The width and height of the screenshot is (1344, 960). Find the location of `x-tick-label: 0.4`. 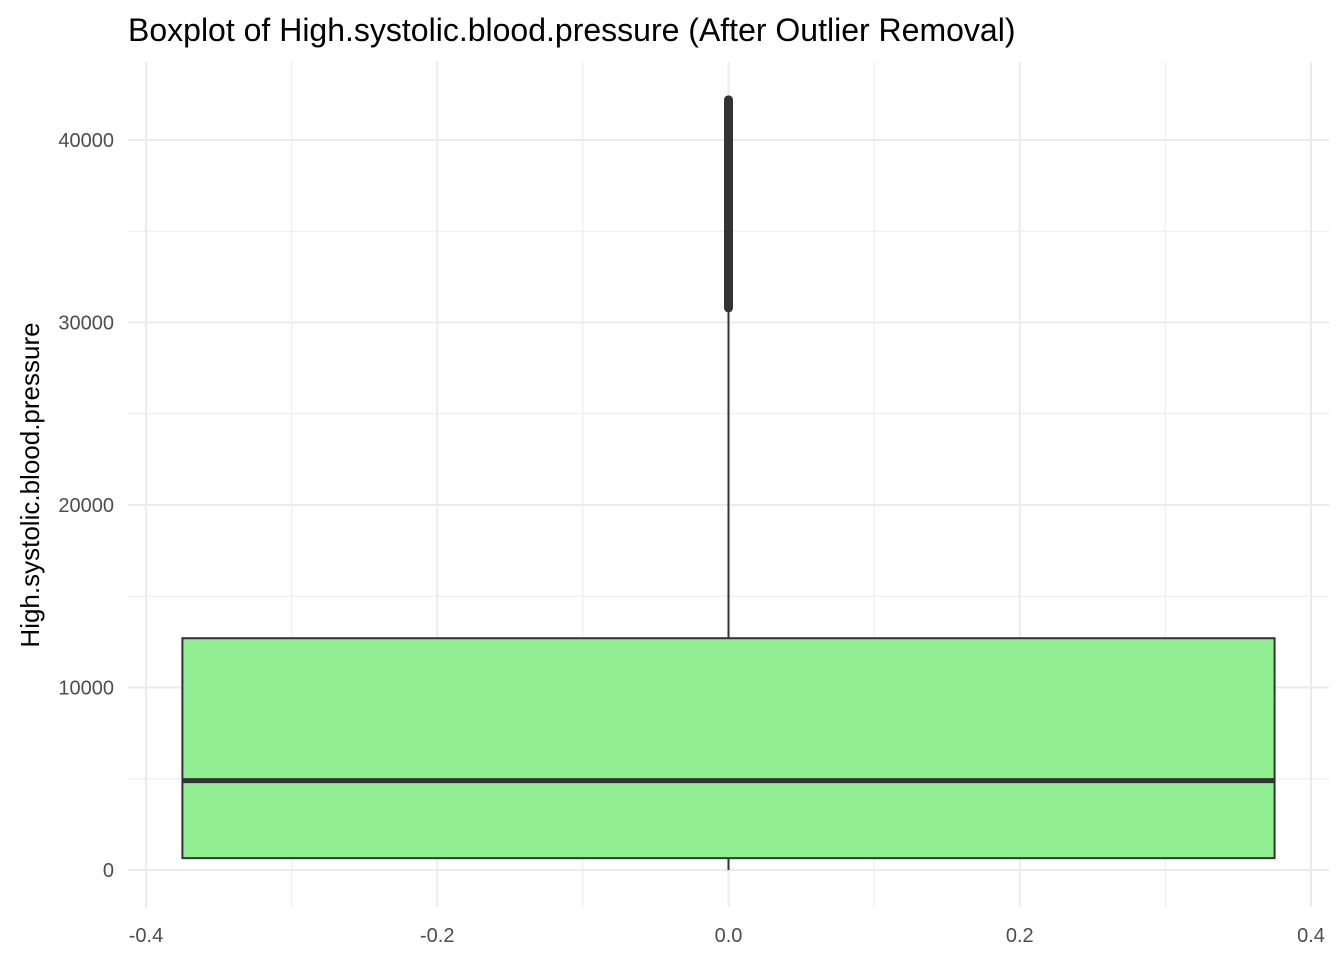

x-tick-label: 0.4 is located at coordinates (1311, 936).